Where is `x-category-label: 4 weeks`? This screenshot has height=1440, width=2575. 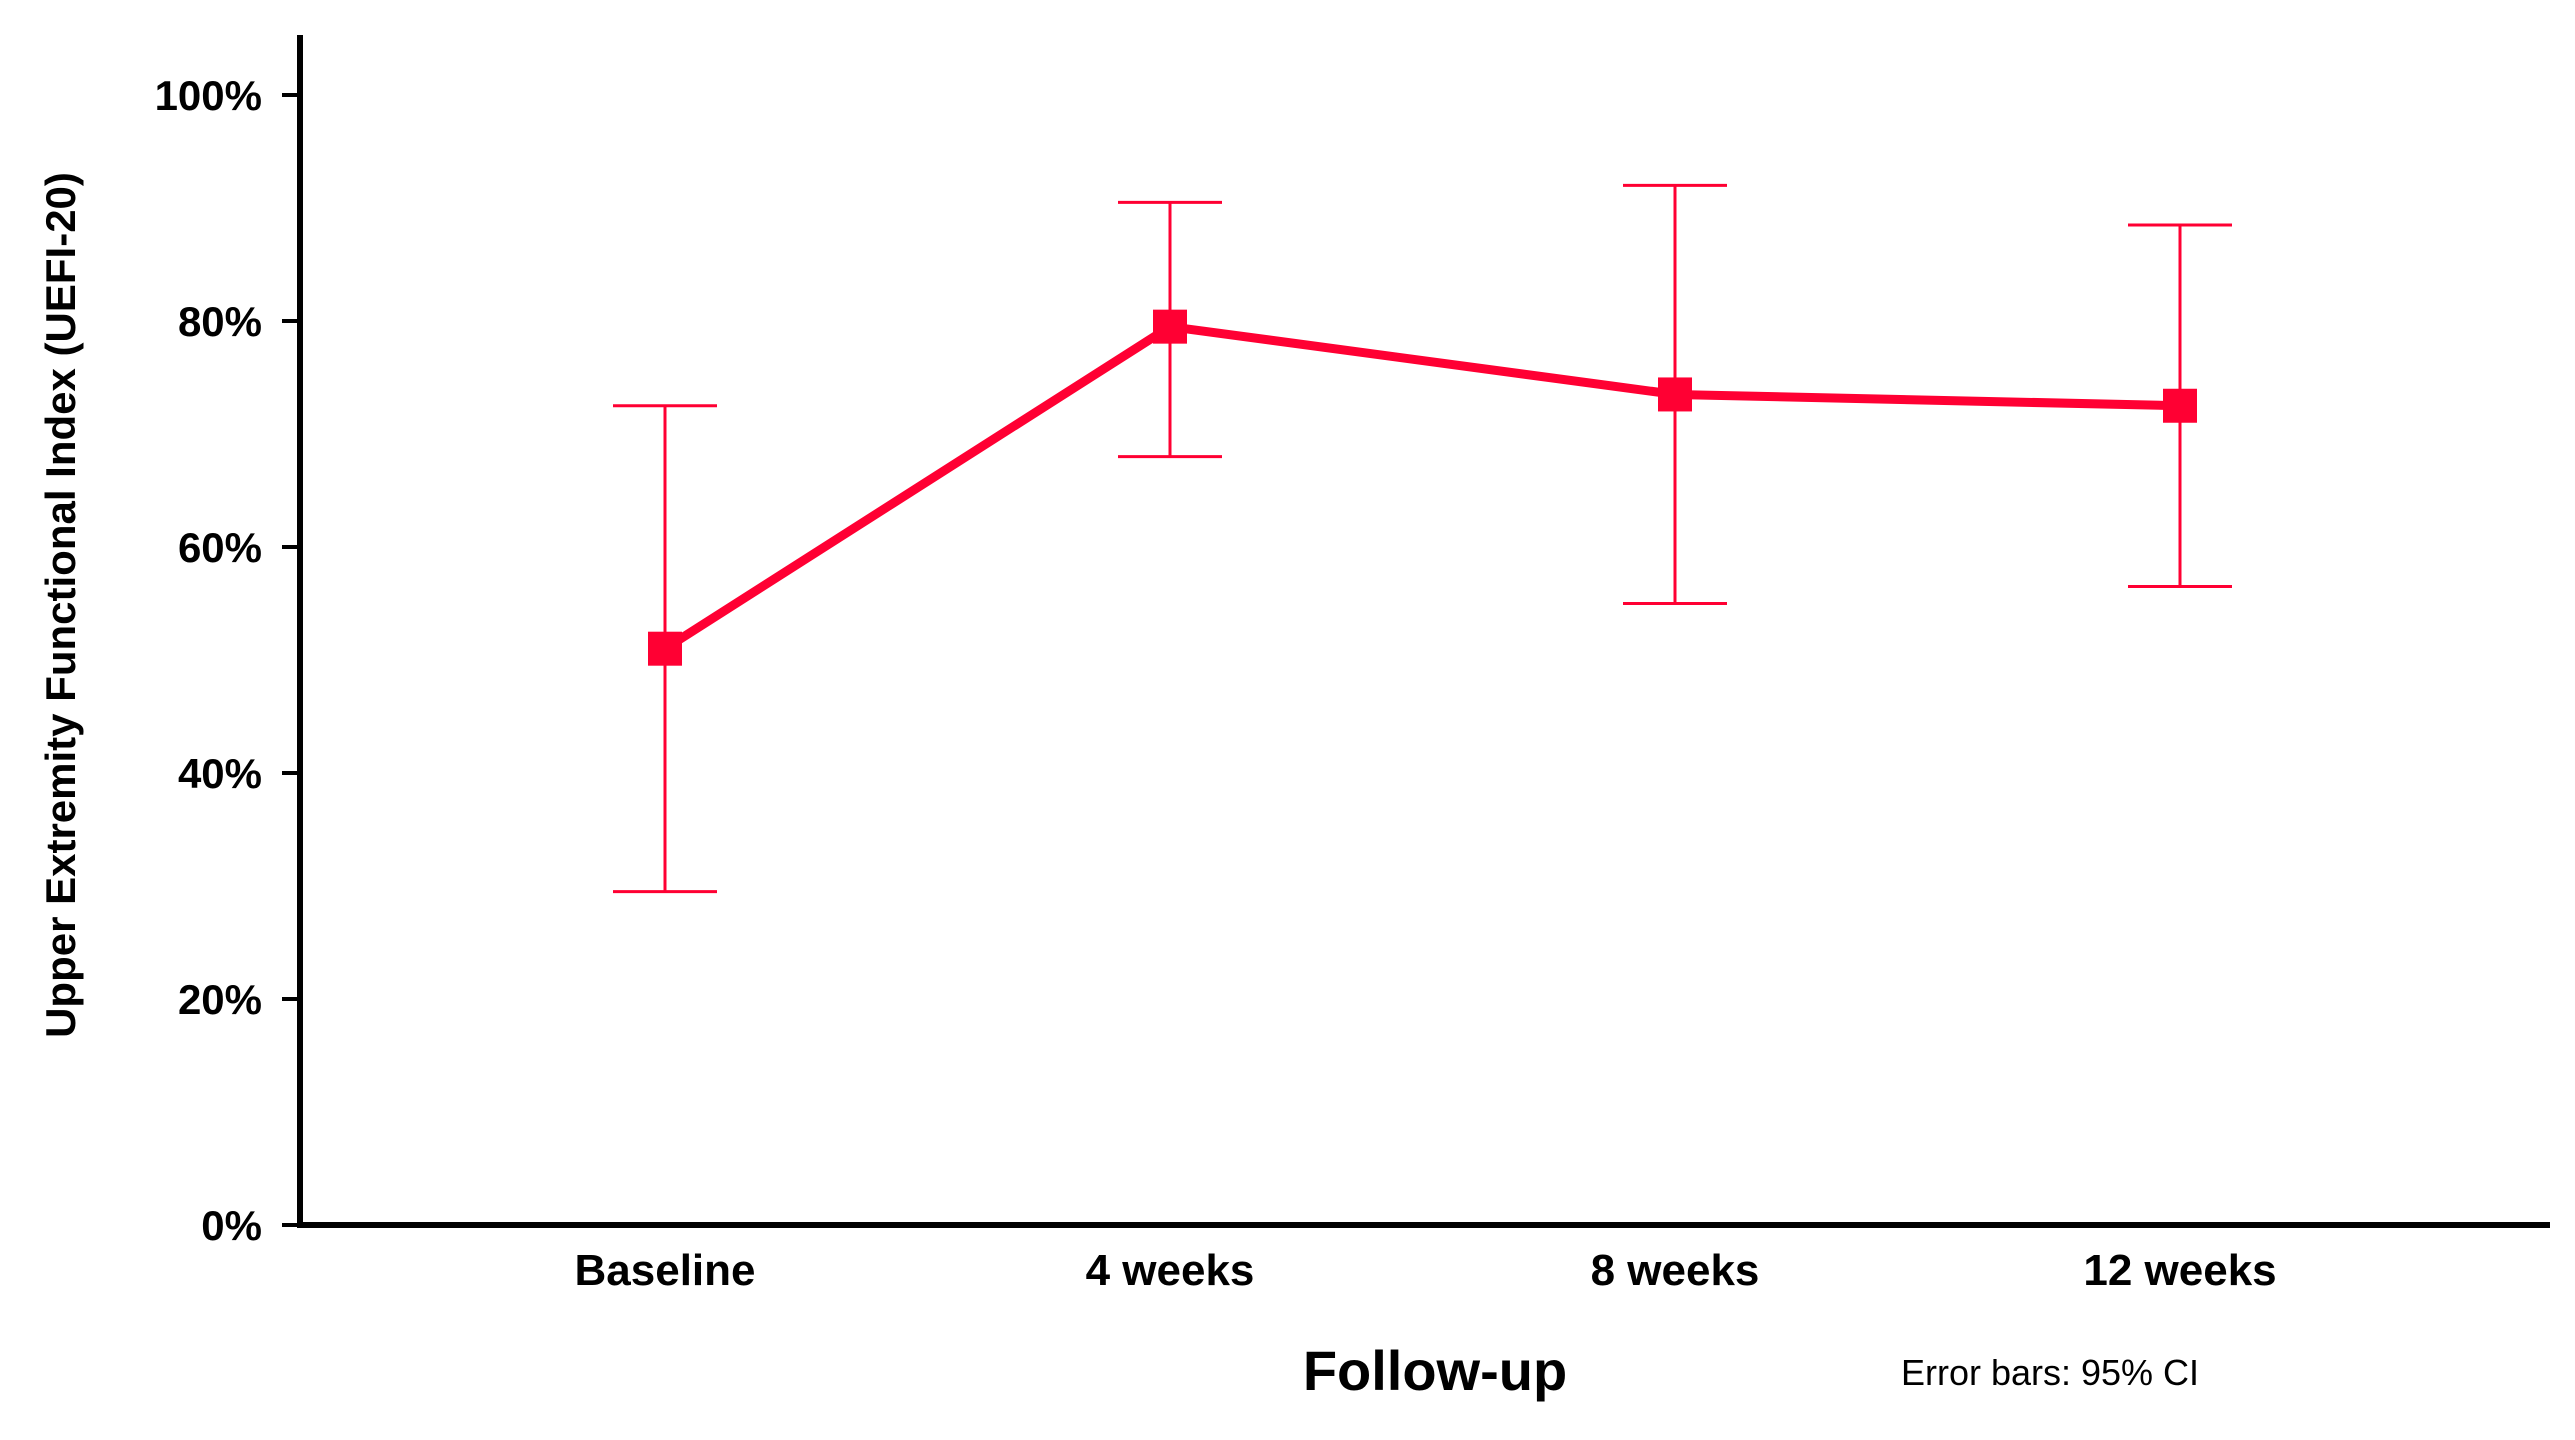
x-category-label: 4 weeks is located at coordinates (1170, 1270).